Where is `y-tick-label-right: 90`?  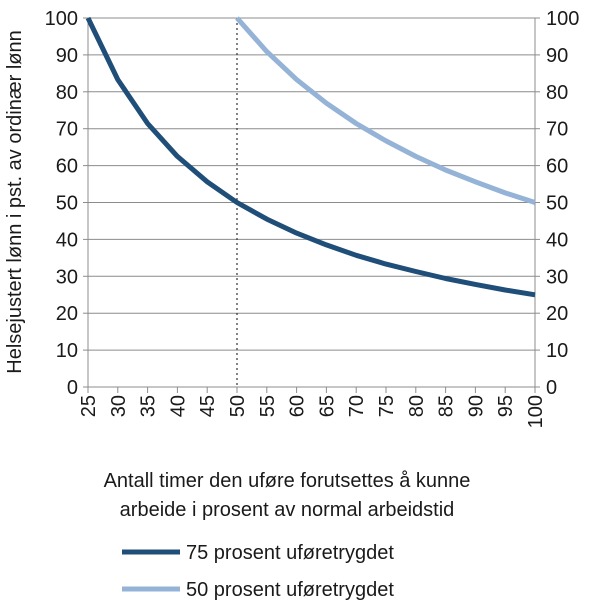 y-tick-label-right: 90 is located at coordinates (557, 56).